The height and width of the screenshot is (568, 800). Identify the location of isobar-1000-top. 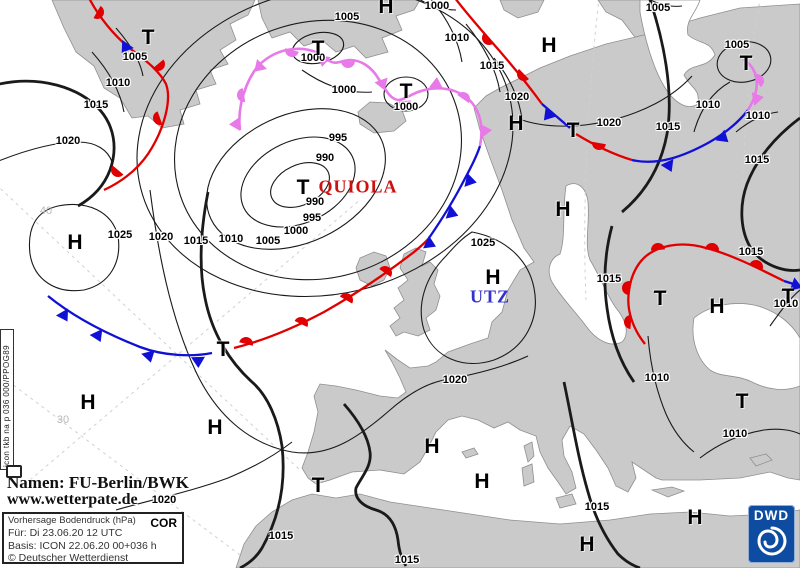
(438, 5).